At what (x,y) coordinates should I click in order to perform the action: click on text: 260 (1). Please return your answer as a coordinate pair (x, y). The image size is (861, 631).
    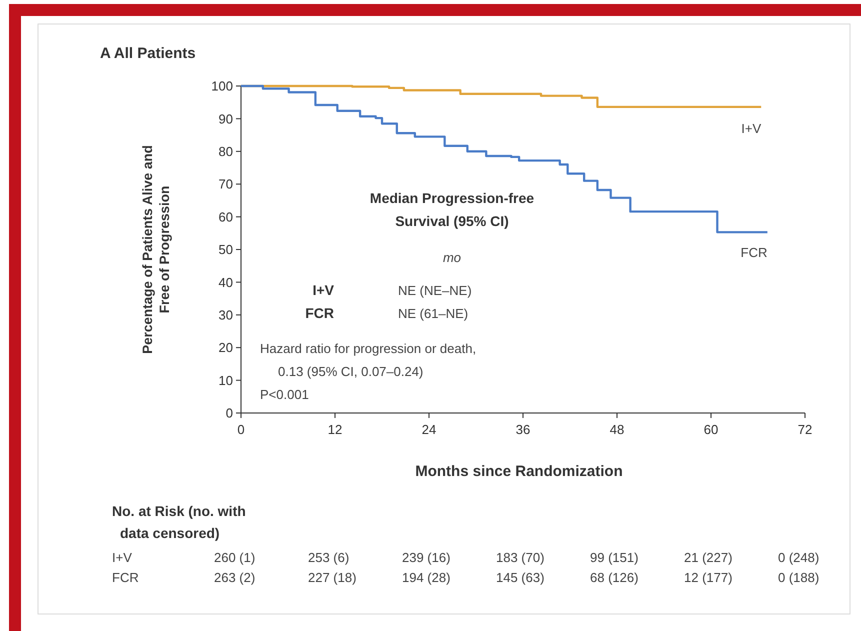
    Looking at the image, I should click on (235, 557).